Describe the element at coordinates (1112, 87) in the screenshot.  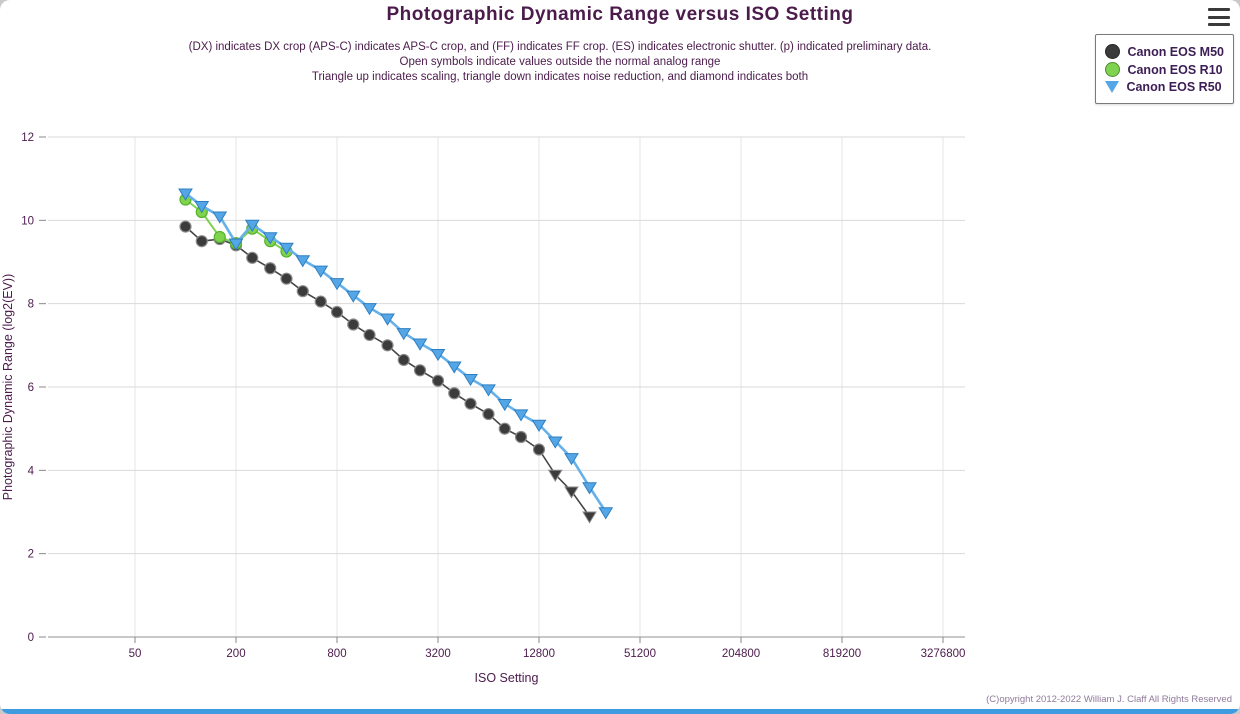
I see `triangle-down-marker-icon` at that location.